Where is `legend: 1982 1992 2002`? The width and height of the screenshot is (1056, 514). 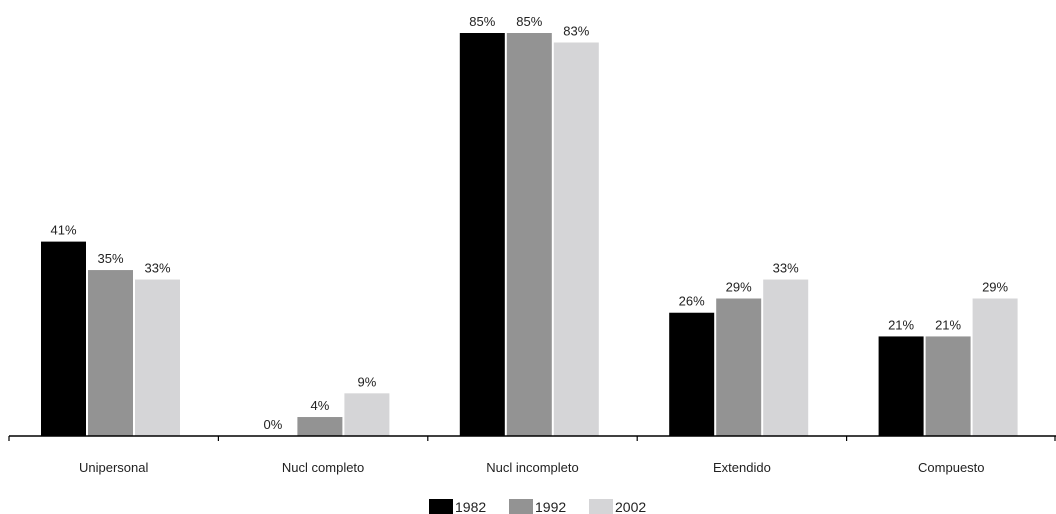 legend: 1982 1992 2002 is located at coordinates (537, 506).